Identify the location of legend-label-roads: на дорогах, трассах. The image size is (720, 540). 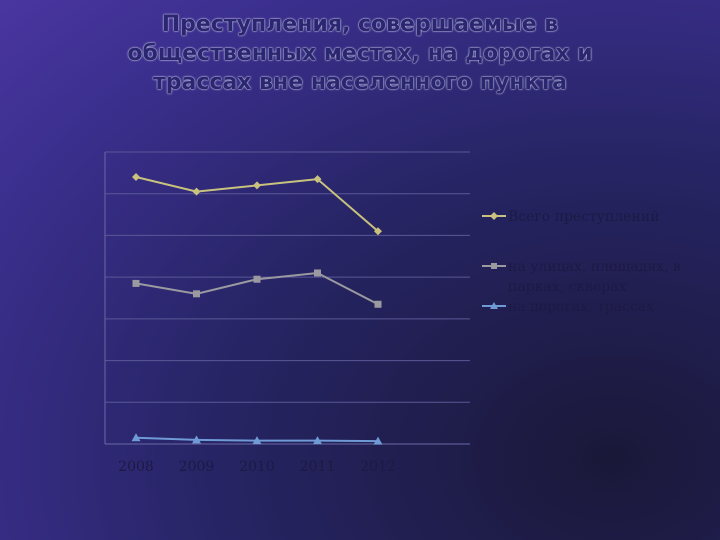
(581, 307).